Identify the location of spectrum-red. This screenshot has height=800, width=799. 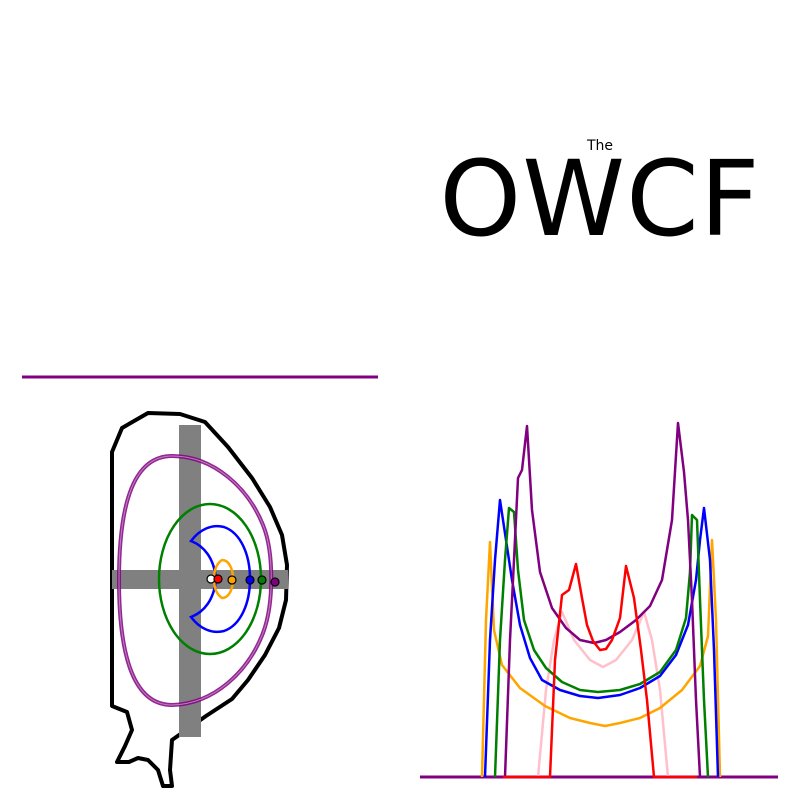
(600, 670).